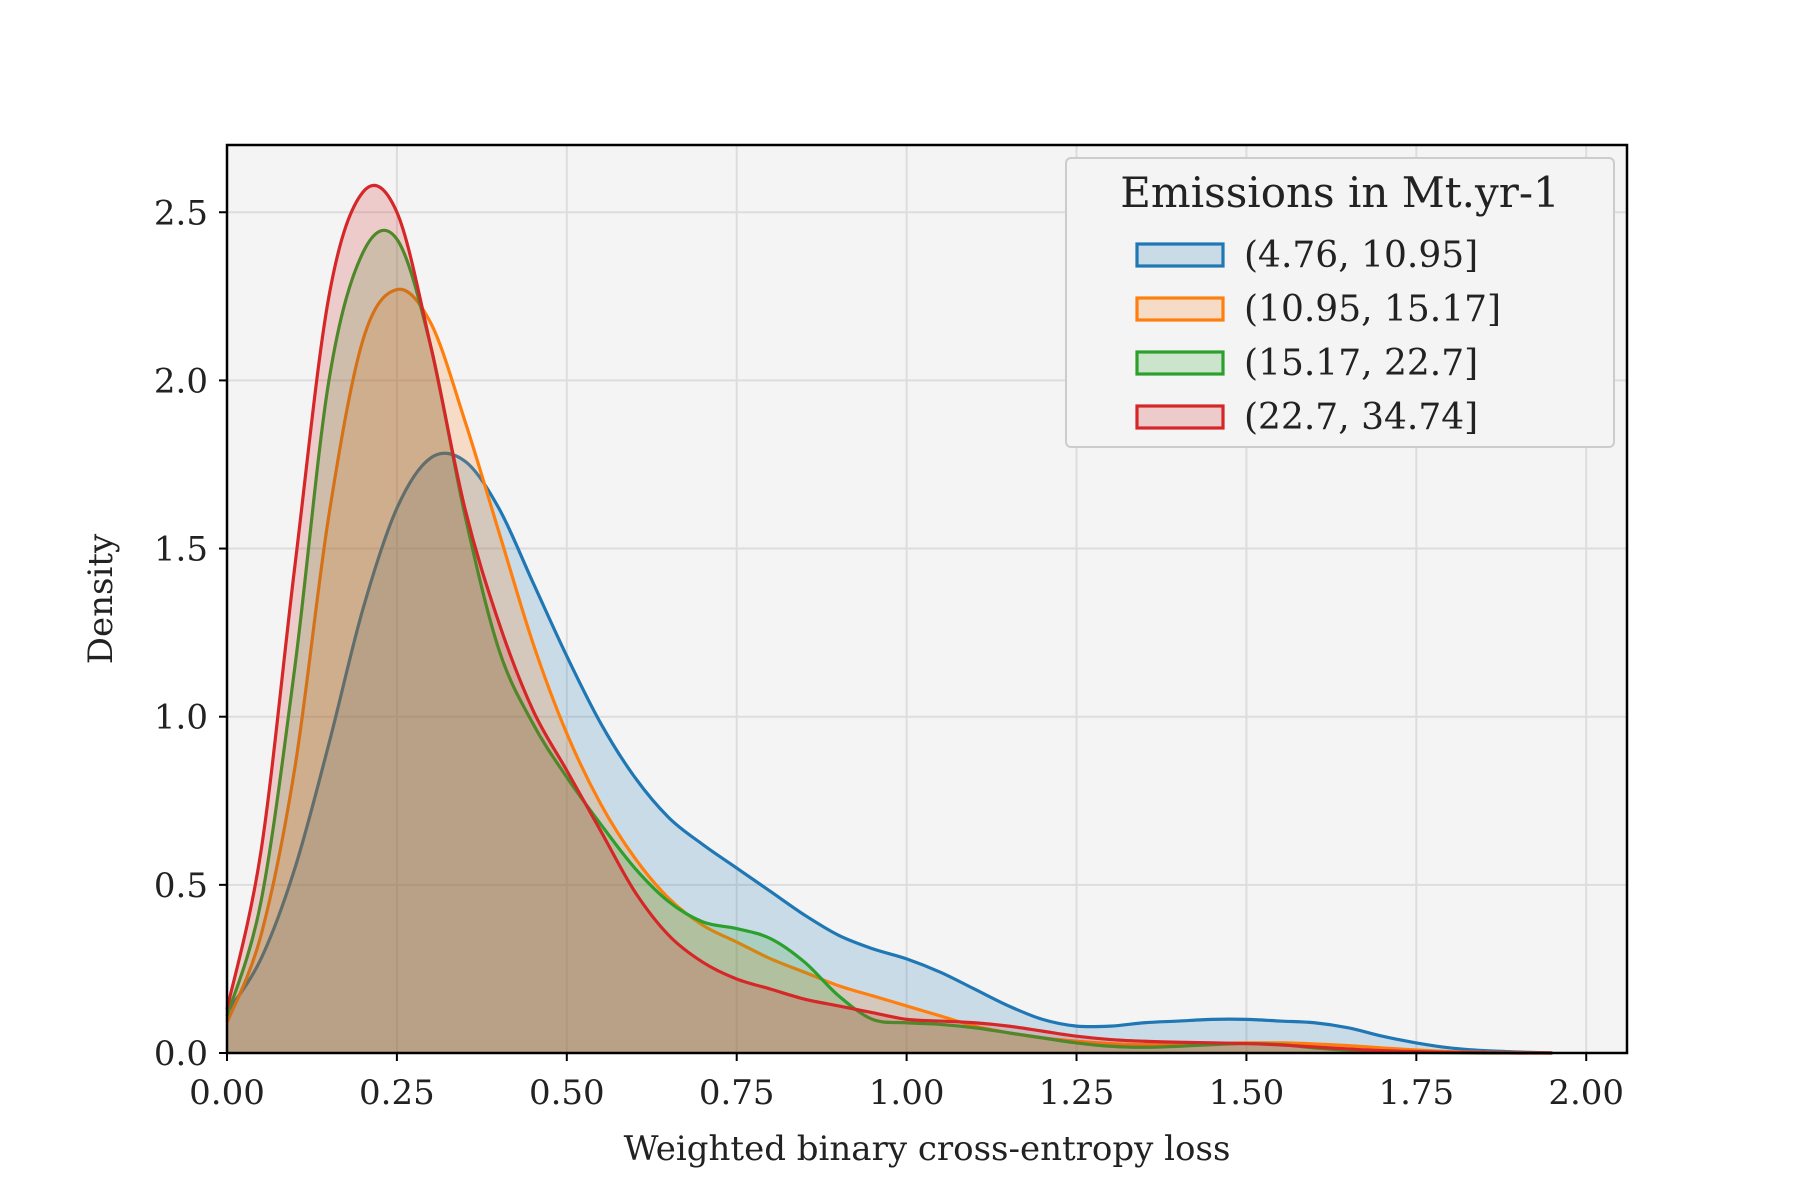 The image size is (1800, 1200). I want to click on legend-label-0: (4.76, 10.95], so click(1361, 255).